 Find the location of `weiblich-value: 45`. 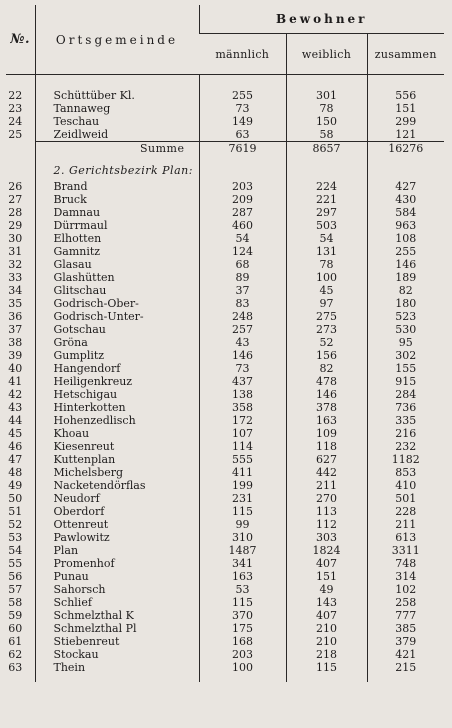

weiblich-value: 45 is located at coordinates (326, 290).